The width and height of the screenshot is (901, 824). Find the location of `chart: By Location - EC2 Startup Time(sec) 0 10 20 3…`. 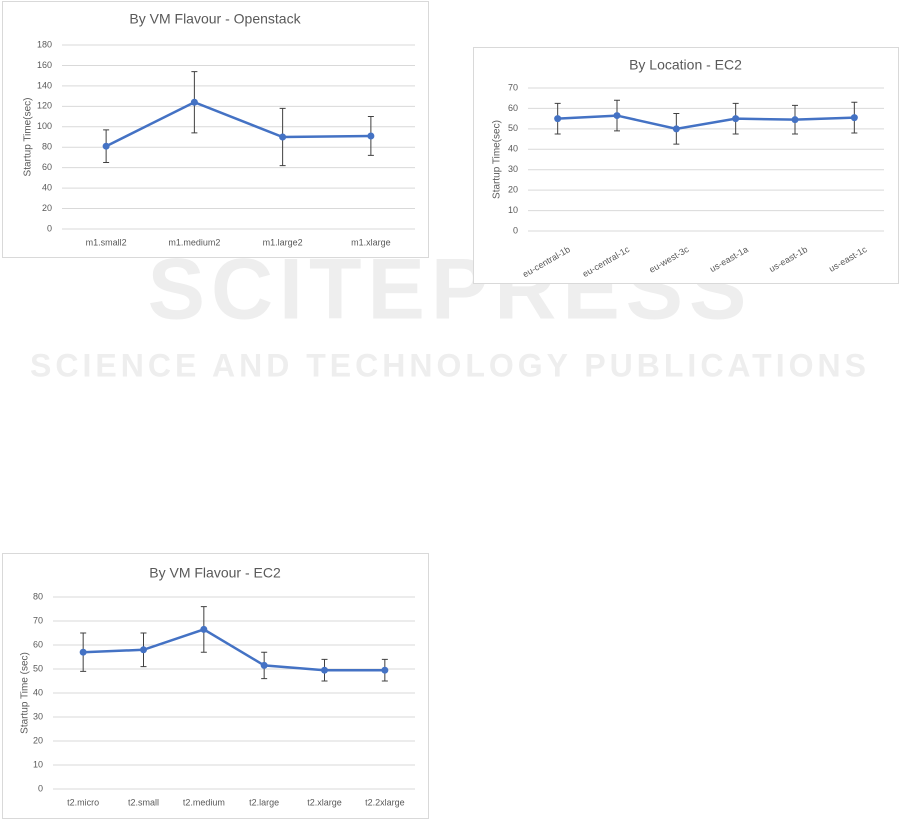

chart: By Location - EC2 Startup Time(sec) 0 10 20 3… is located at coordinates (686, 165).